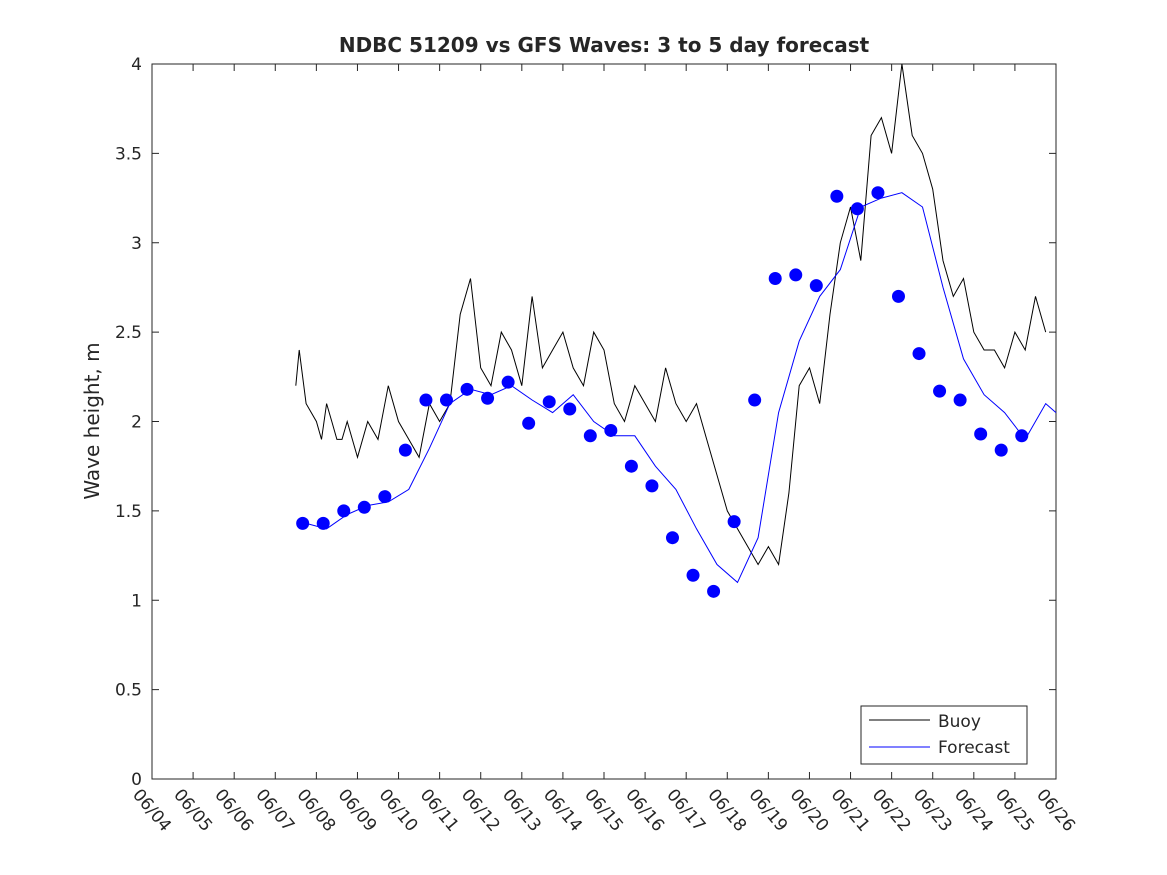 Image resolution: width=1167 pixels, height=875 pixels. Describe the element at coordinates (1014, 810) in the screenshot. I see `x-tick-label: 06/25` at that location.